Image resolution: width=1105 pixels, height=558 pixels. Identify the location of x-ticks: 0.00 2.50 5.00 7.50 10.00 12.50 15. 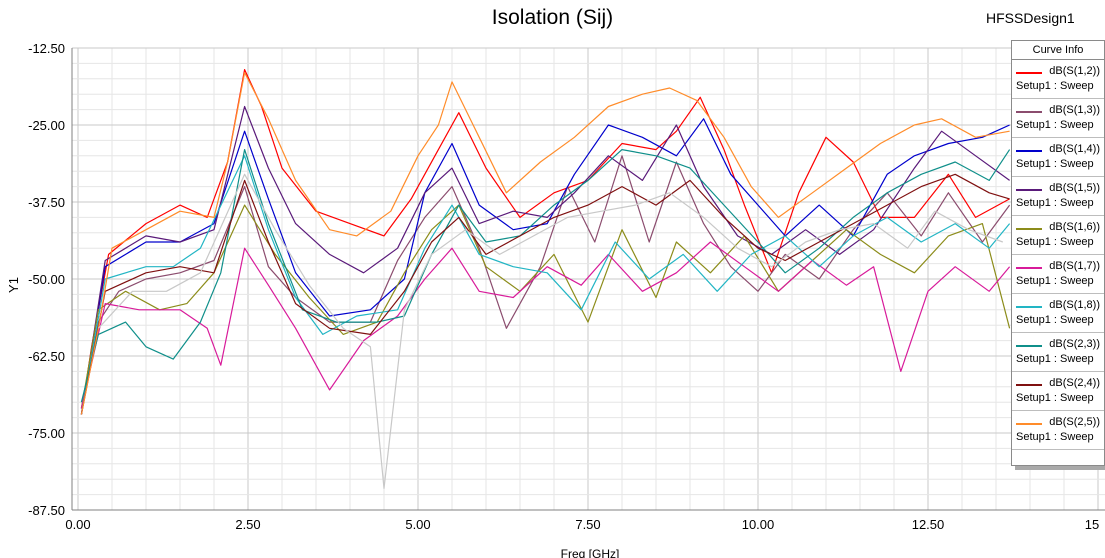
(582, 524).